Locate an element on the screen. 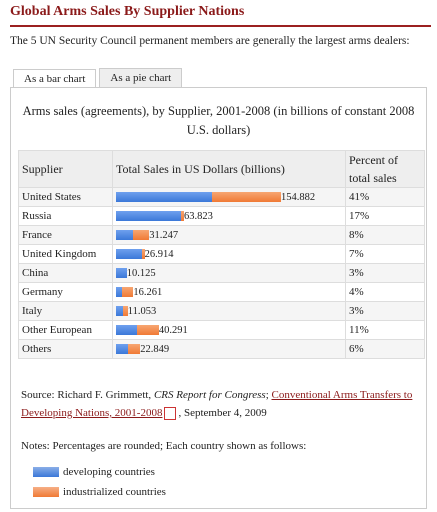 This screenshot has height=512, width=437. source-text: Source: Richard F. Grimmett, is located at coordinates (87, 395).